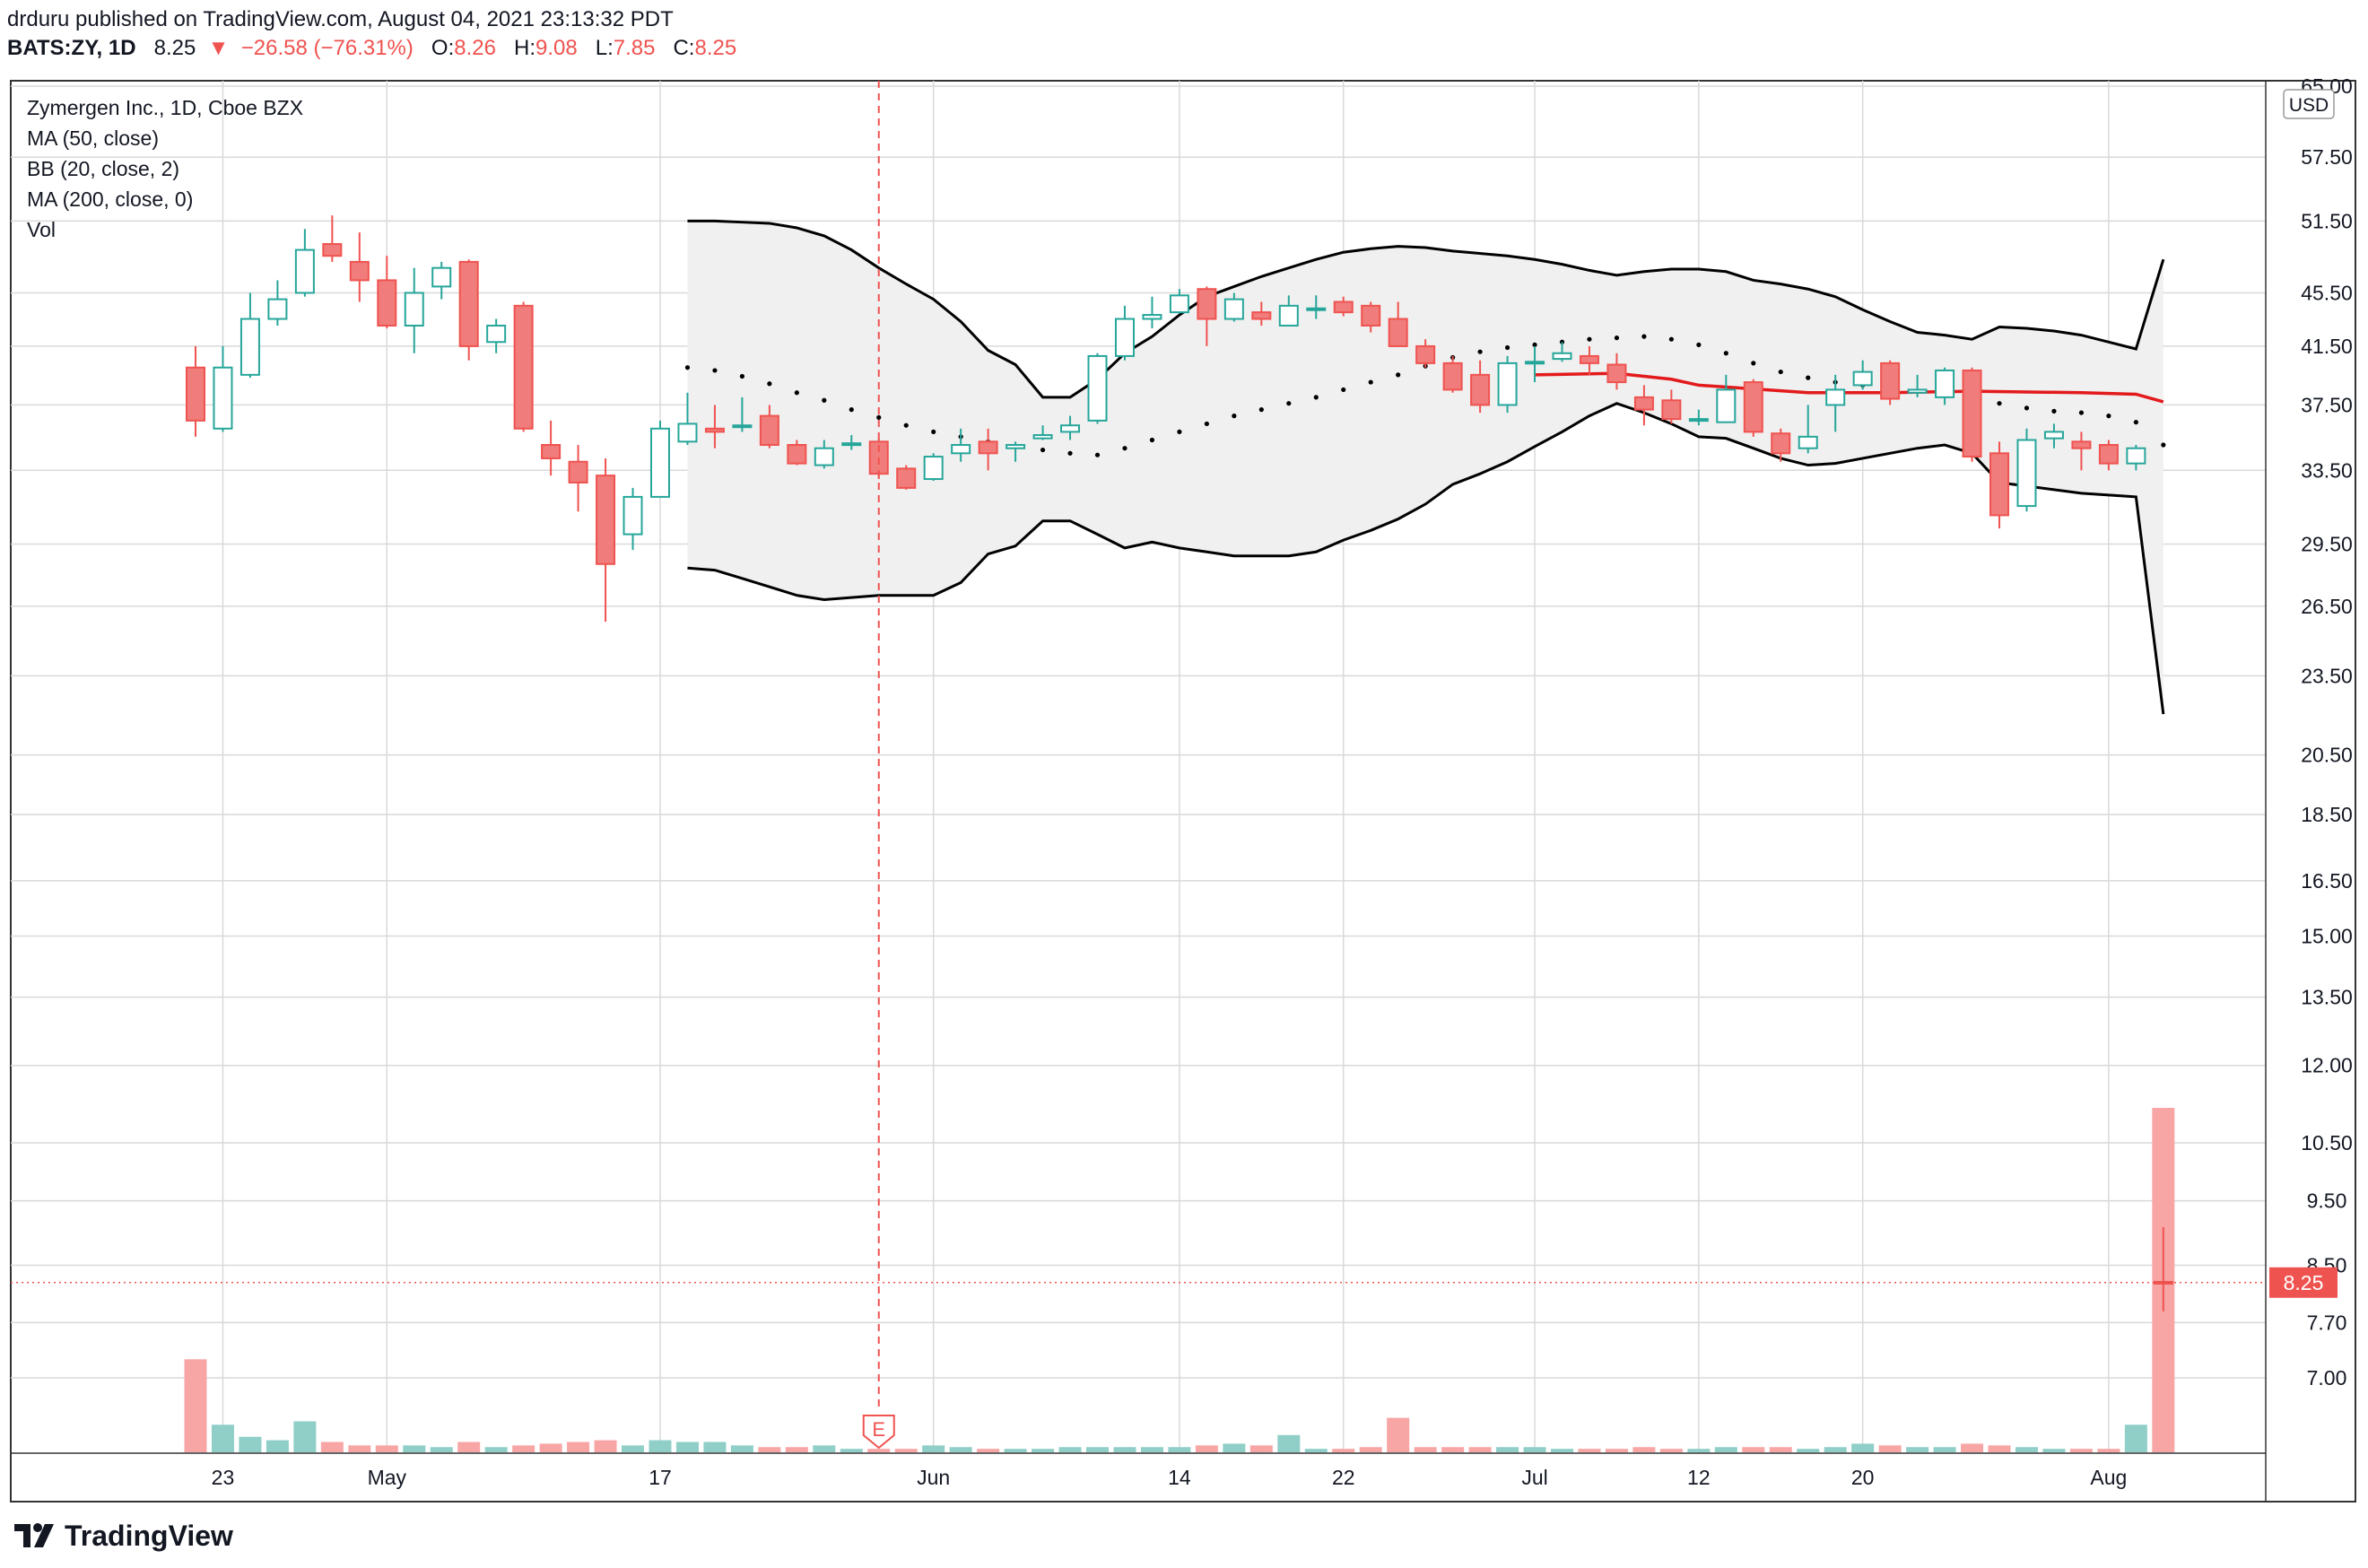 The image size is (2368, 1568). Describe the element at coordinates (327, 48) in the screenshot. I see `price-change: −26.58 (−76.31%)` at that location.